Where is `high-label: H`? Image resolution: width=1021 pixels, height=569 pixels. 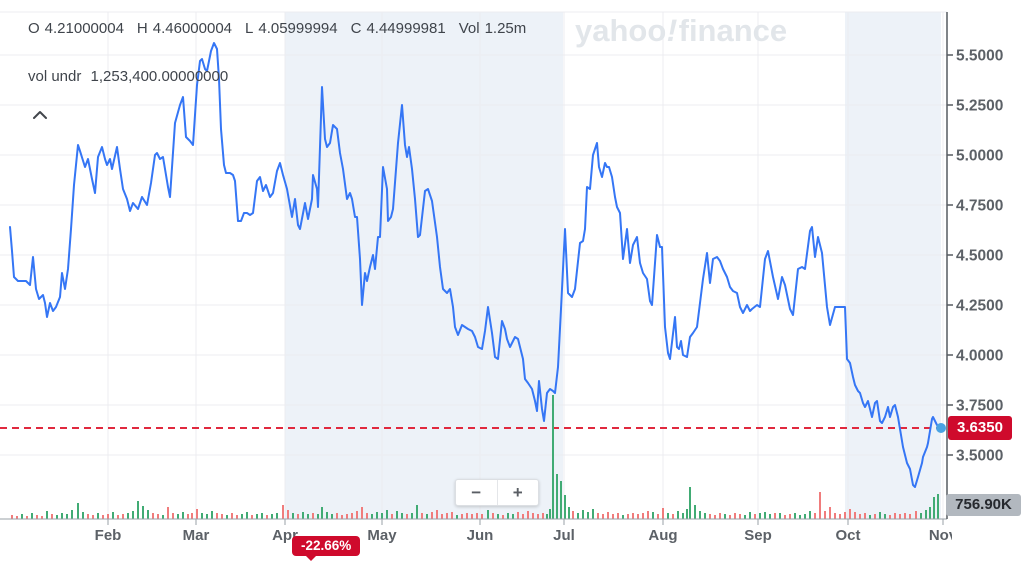 high-label: H is located at coordinates (142, 28).